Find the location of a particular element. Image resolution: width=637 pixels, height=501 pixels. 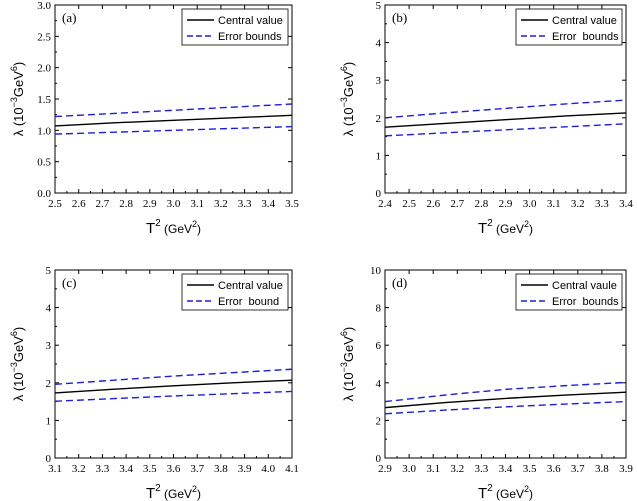

panel-label: (b) is located at coordinates (399, 17).